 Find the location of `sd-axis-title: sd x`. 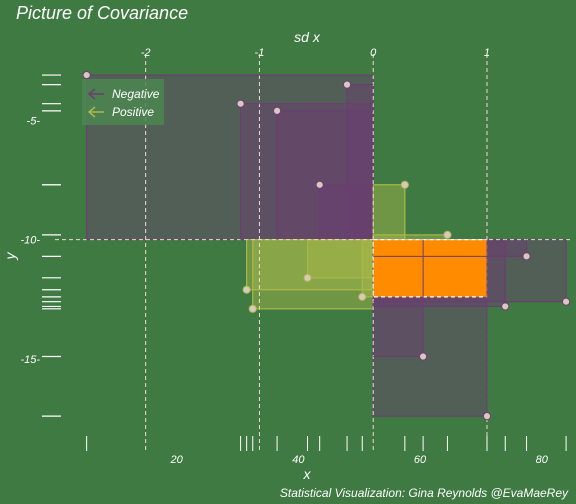

sd-axis-title: sd x is located at coordinates (307, 37).